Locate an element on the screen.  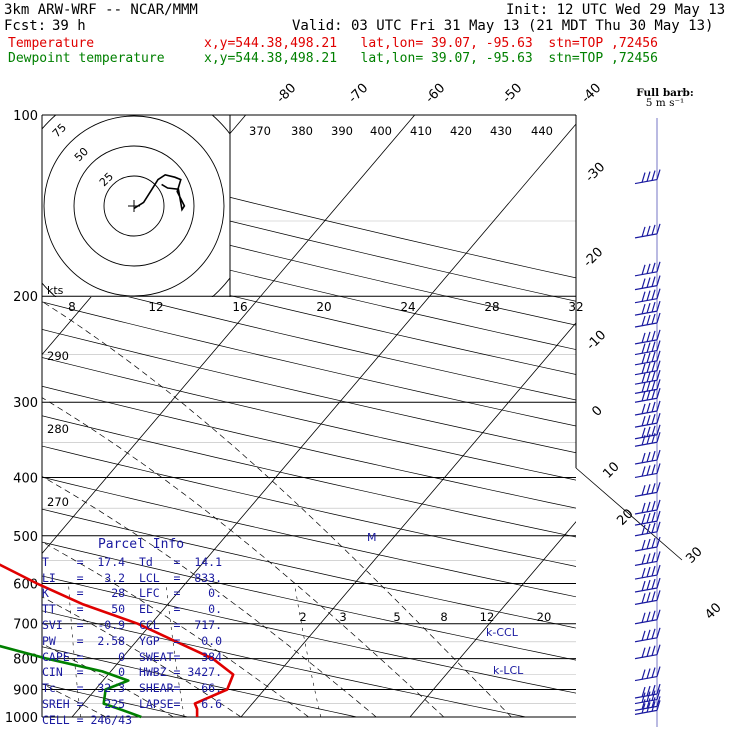
theta-label: 420 is located at coordinates (461, 131).